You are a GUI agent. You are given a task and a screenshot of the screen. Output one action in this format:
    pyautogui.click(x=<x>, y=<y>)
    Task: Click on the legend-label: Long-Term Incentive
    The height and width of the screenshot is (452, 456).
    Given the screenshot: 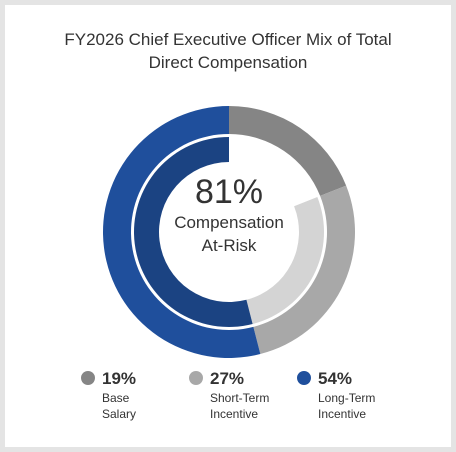 What is the action you would take?
    pyautogui.click(x=346, y=406)
    